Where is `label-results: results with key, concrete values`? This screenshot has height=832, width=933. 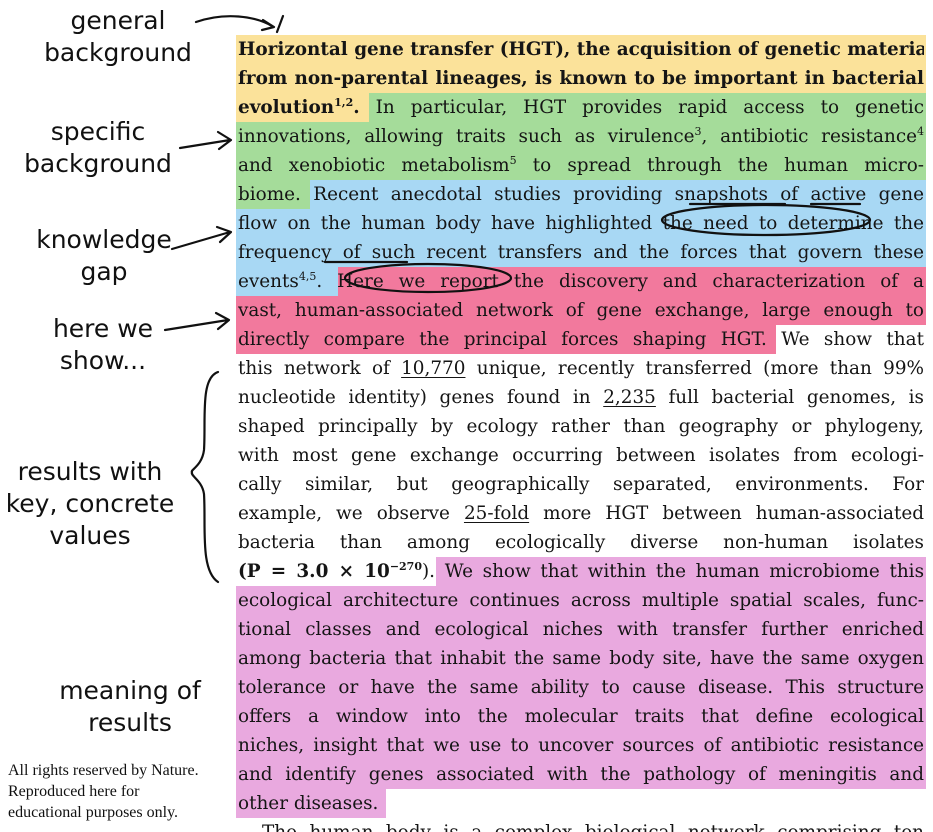
label-results: results with key, concrete values is located at coordinates (90, 503).